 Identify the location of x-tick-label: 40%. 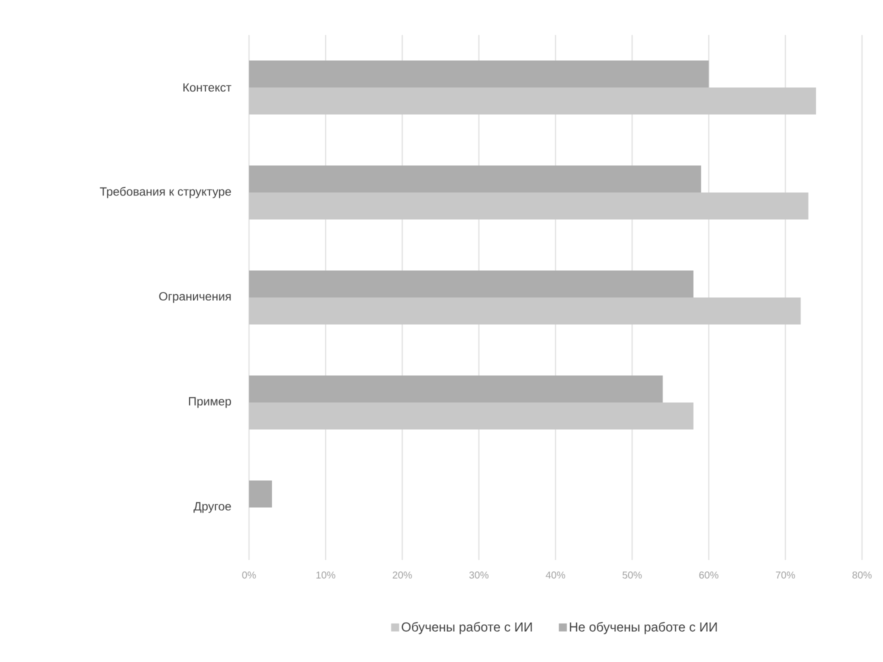
(556, 575).